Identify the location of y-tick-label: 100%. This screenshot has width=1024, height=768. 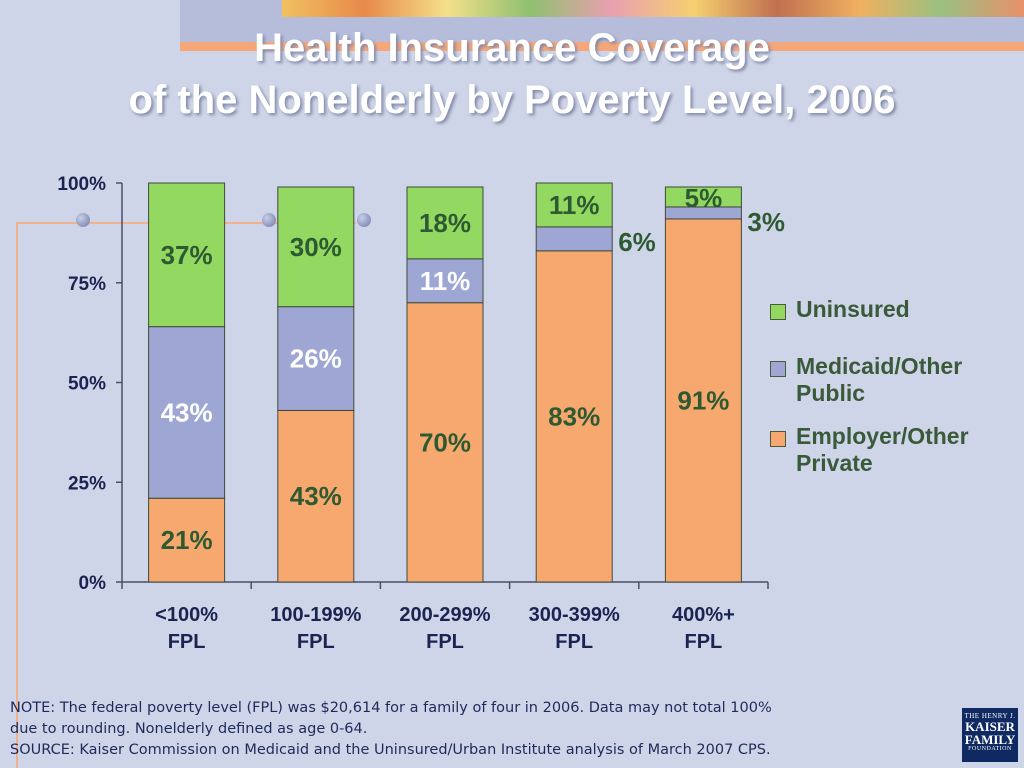
(81, 184).